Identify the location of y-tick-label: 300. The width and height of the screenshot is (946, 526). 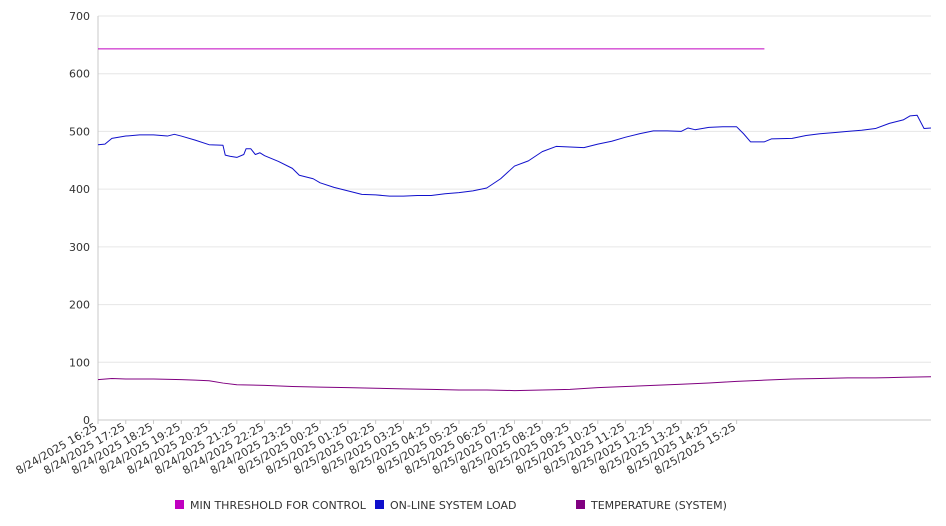
(79, 247).